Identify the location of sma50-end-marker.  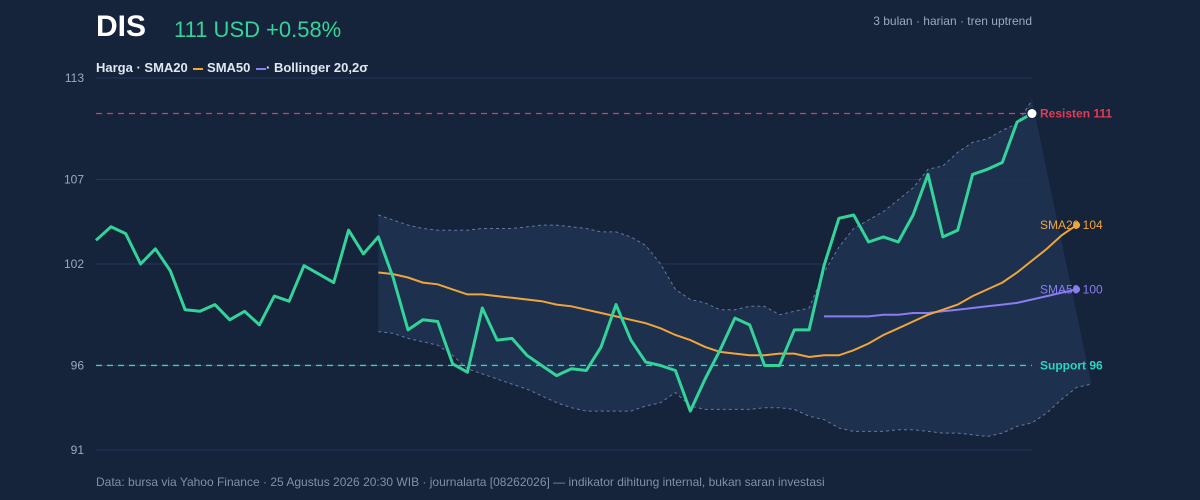
(1077, 289).